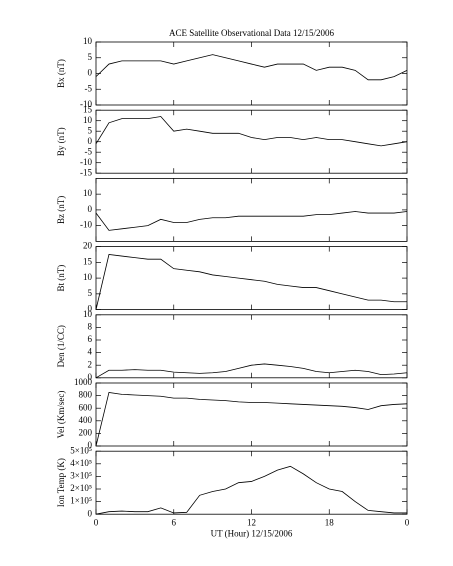  I want to click on y-tick-label: 6, so click(90, 339).